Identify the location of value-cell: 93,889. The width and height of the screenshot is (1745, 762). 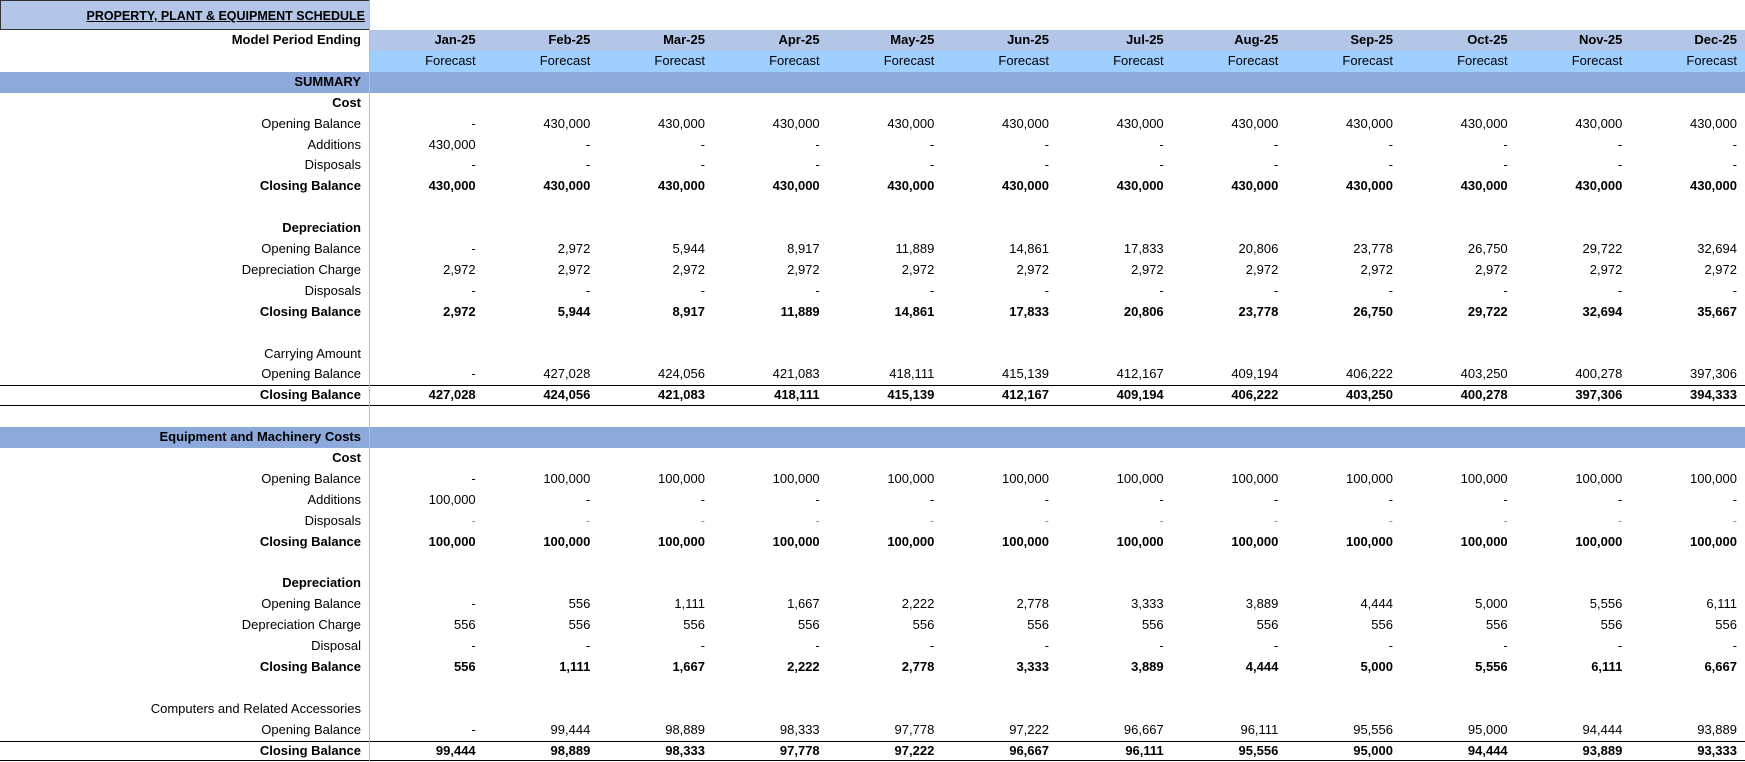
(1602, 750).